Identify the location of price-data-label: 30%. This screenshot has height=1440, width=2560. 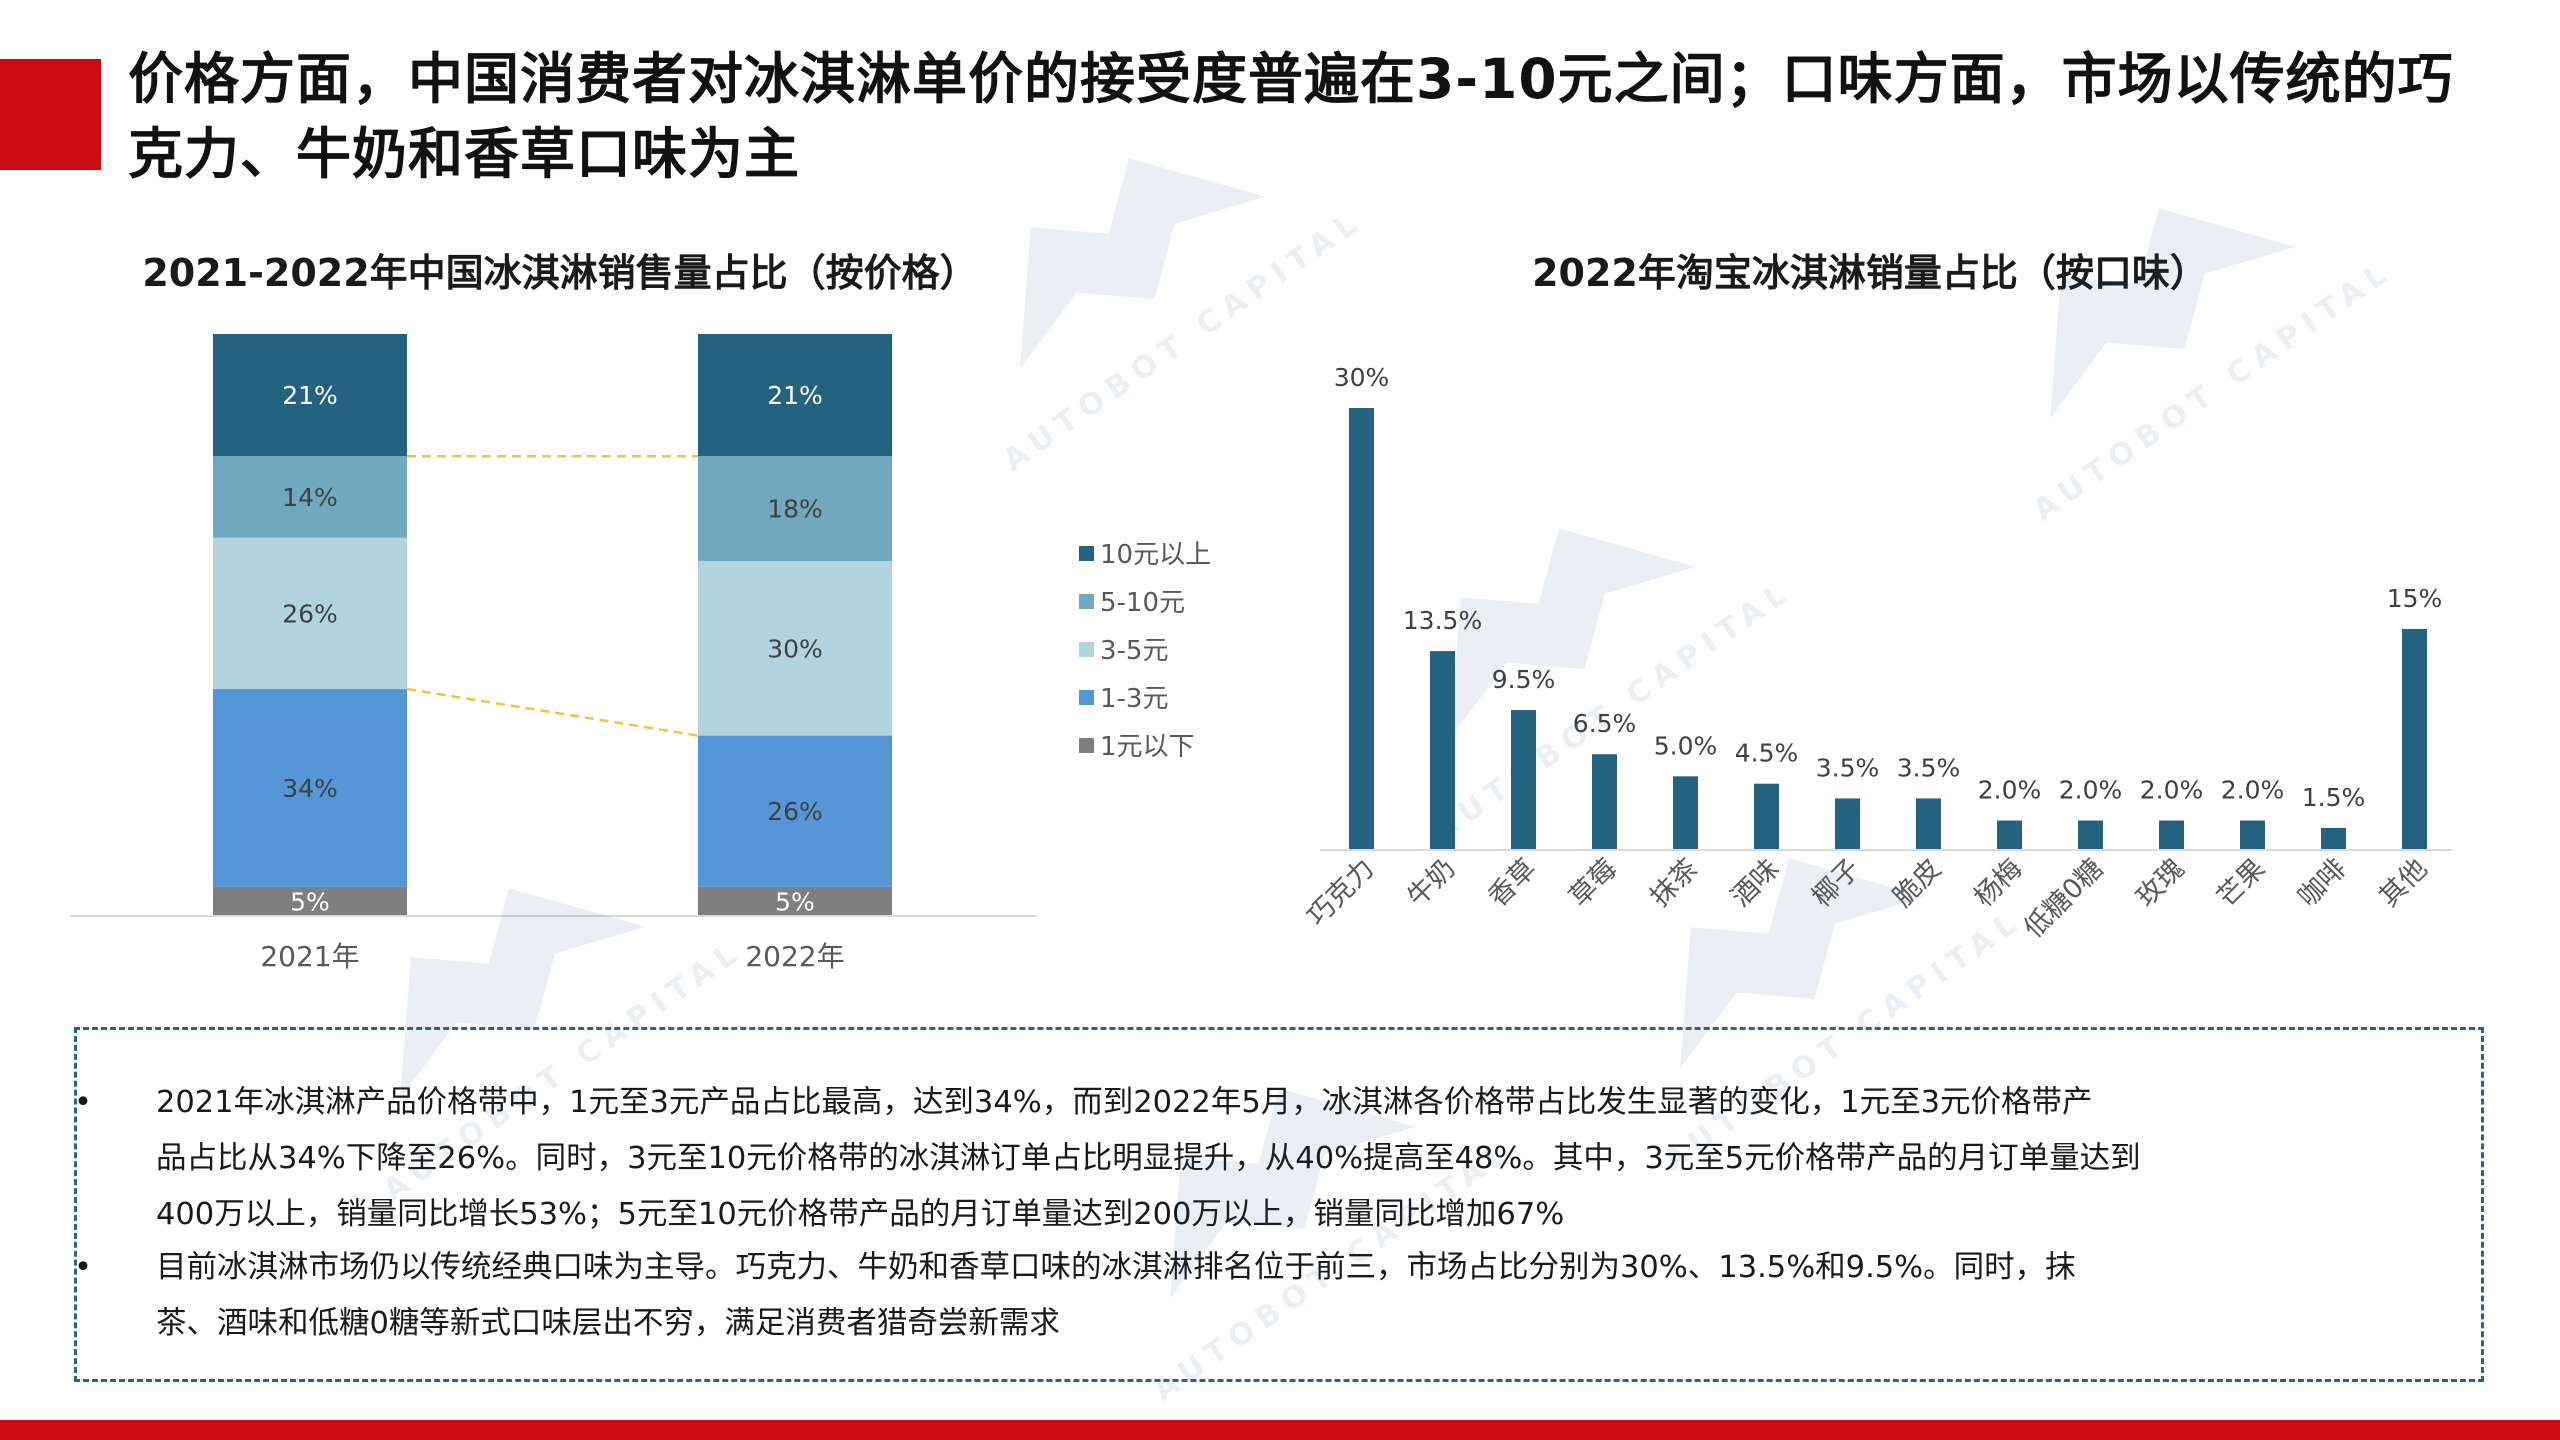
(795, 648).